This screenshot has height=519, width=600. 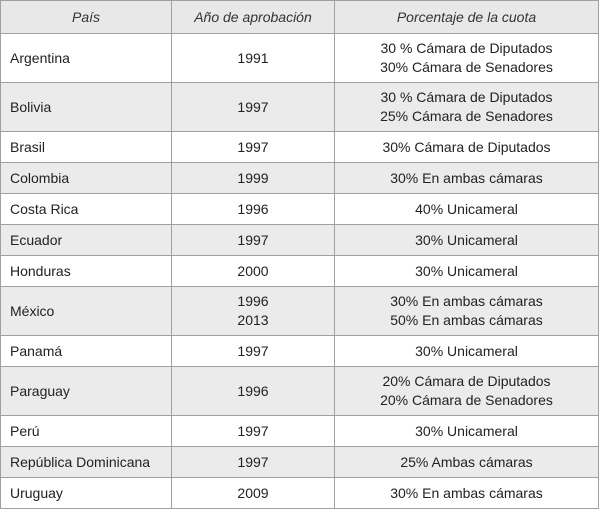 I want to click on table-row: Costa Rica 1996 40% Unicameral, so click(x=299, y=209).